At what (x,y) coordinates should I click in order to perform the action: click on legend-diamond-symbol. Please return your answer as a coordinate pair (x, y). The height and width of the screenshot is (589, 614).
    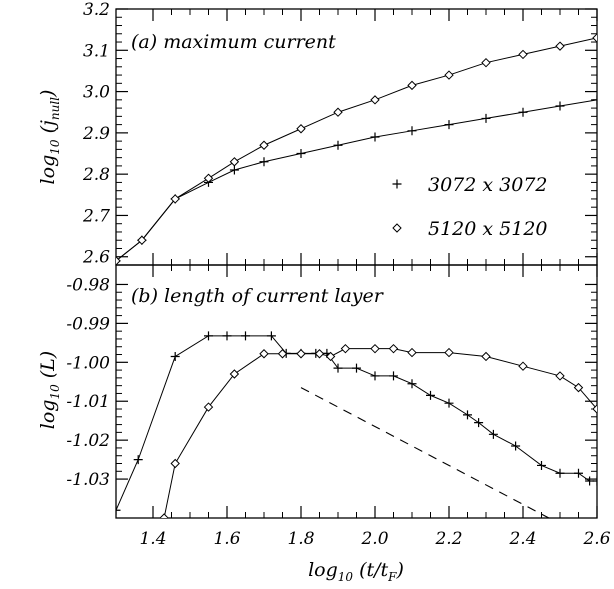
    Looking at the image, I should click on (397, 228).